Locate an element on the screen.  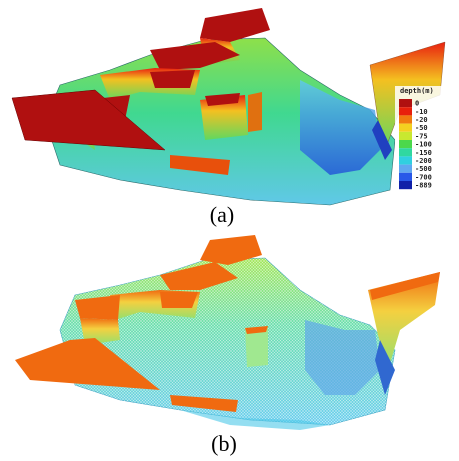
panel-label: (a) is located at coordinates (222, 214).